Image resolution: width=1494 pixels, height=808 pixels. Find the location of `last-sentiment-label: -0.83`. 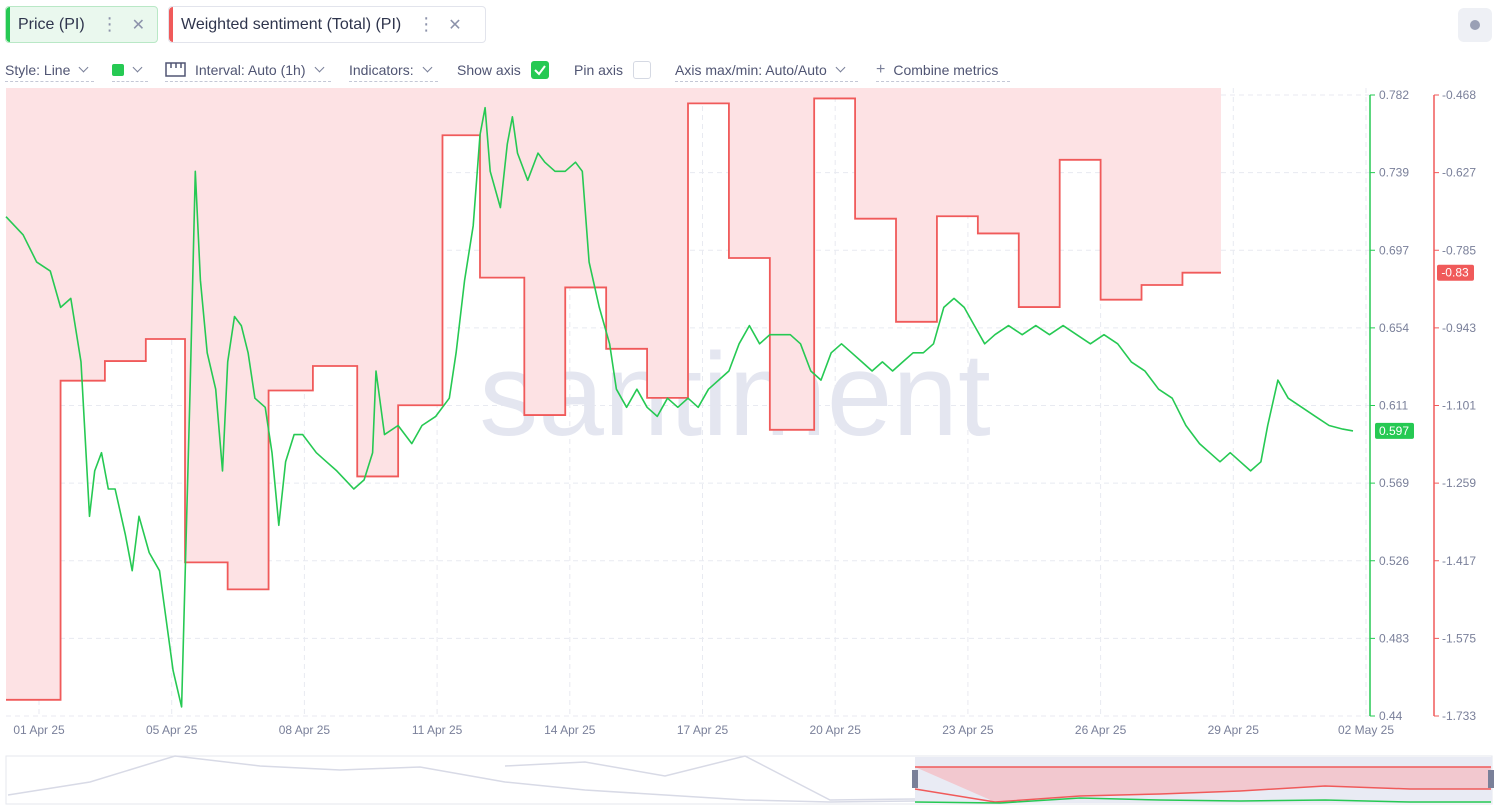

last-sentiment-label: -0.83 is located at coordinates (1455, 273).